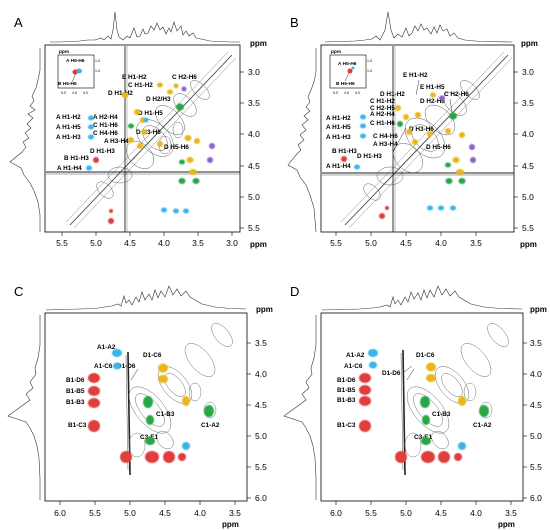  What do you see at coordinates (506, 524) in the screenshot?
I see `x-axis-unit: ppm` at bounding box center [506, 524].